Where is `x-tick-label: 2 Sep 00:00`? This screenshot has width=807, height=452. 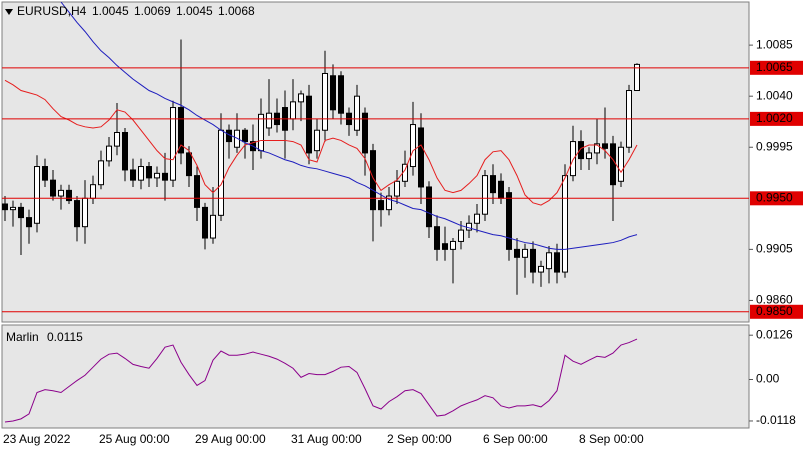 x-tick-label: 2 Sep 00:00 is located at coordinates (419, 439).